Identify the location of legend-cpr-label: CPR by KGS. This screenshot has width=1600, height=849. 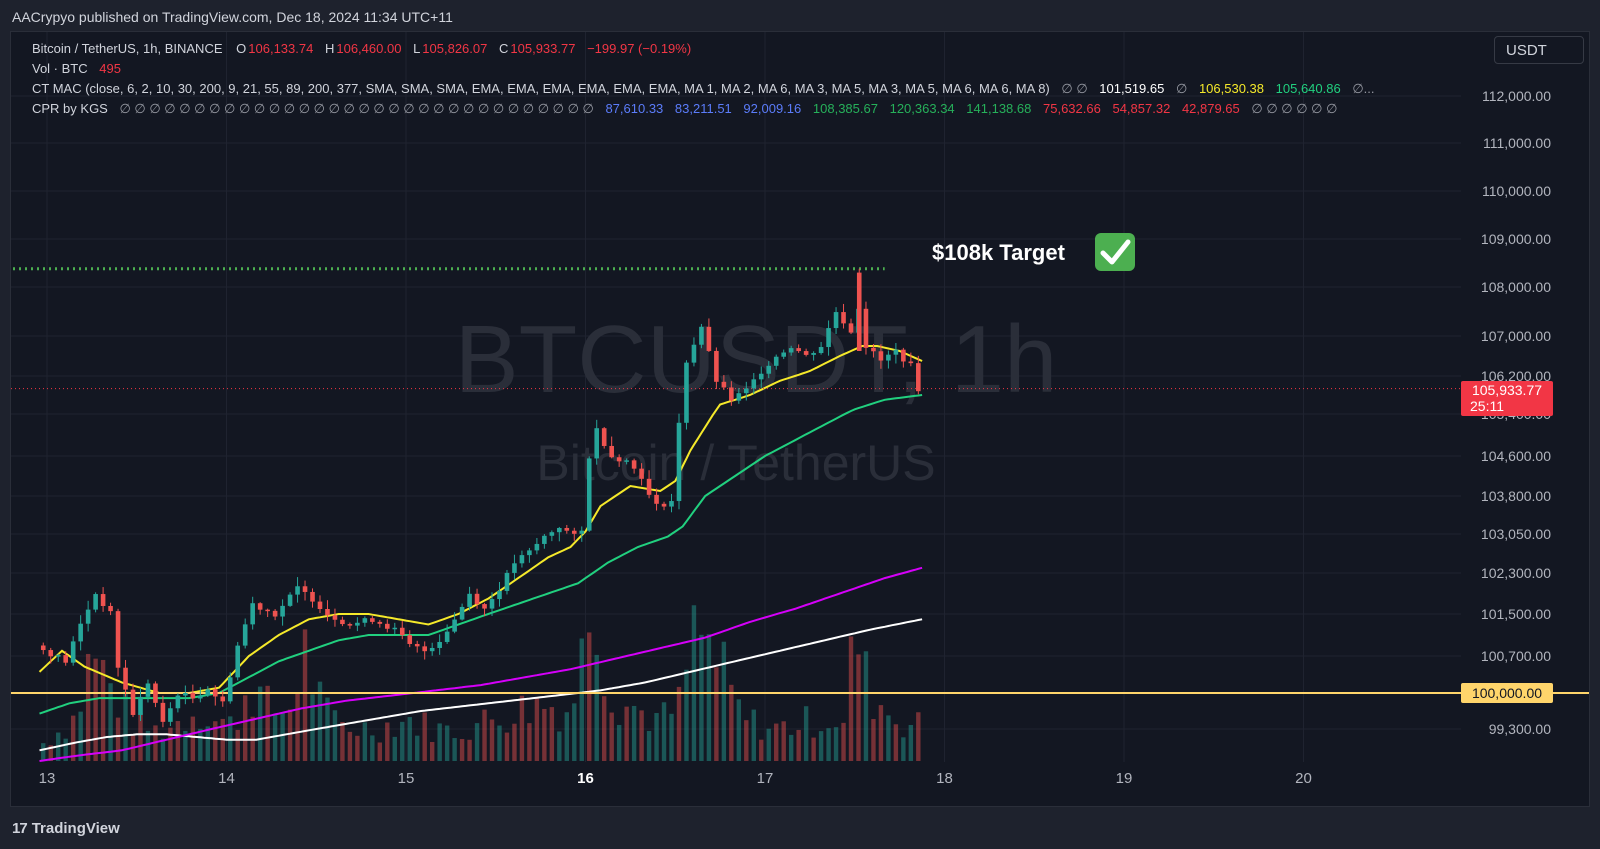
(70, 108).